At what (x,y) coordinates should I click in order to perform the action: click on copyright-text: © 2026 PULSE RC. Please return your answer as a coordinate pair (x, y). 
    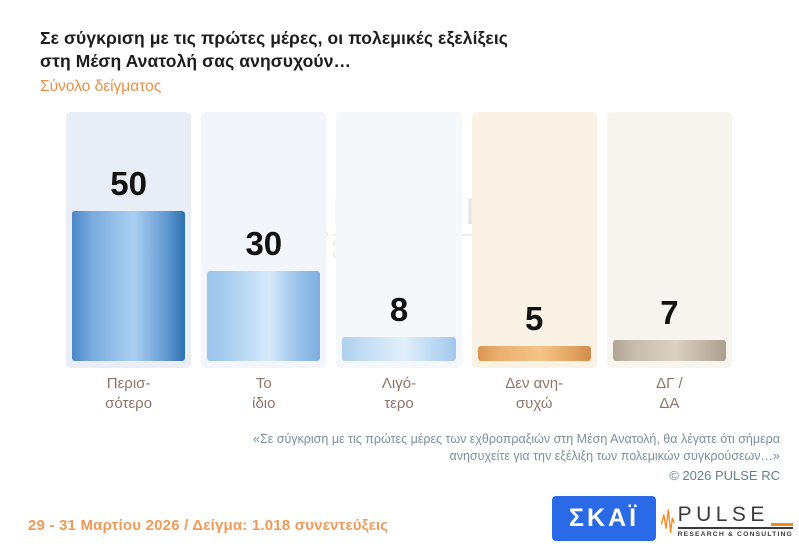
    Looking at the image, I should click on (724, 475).